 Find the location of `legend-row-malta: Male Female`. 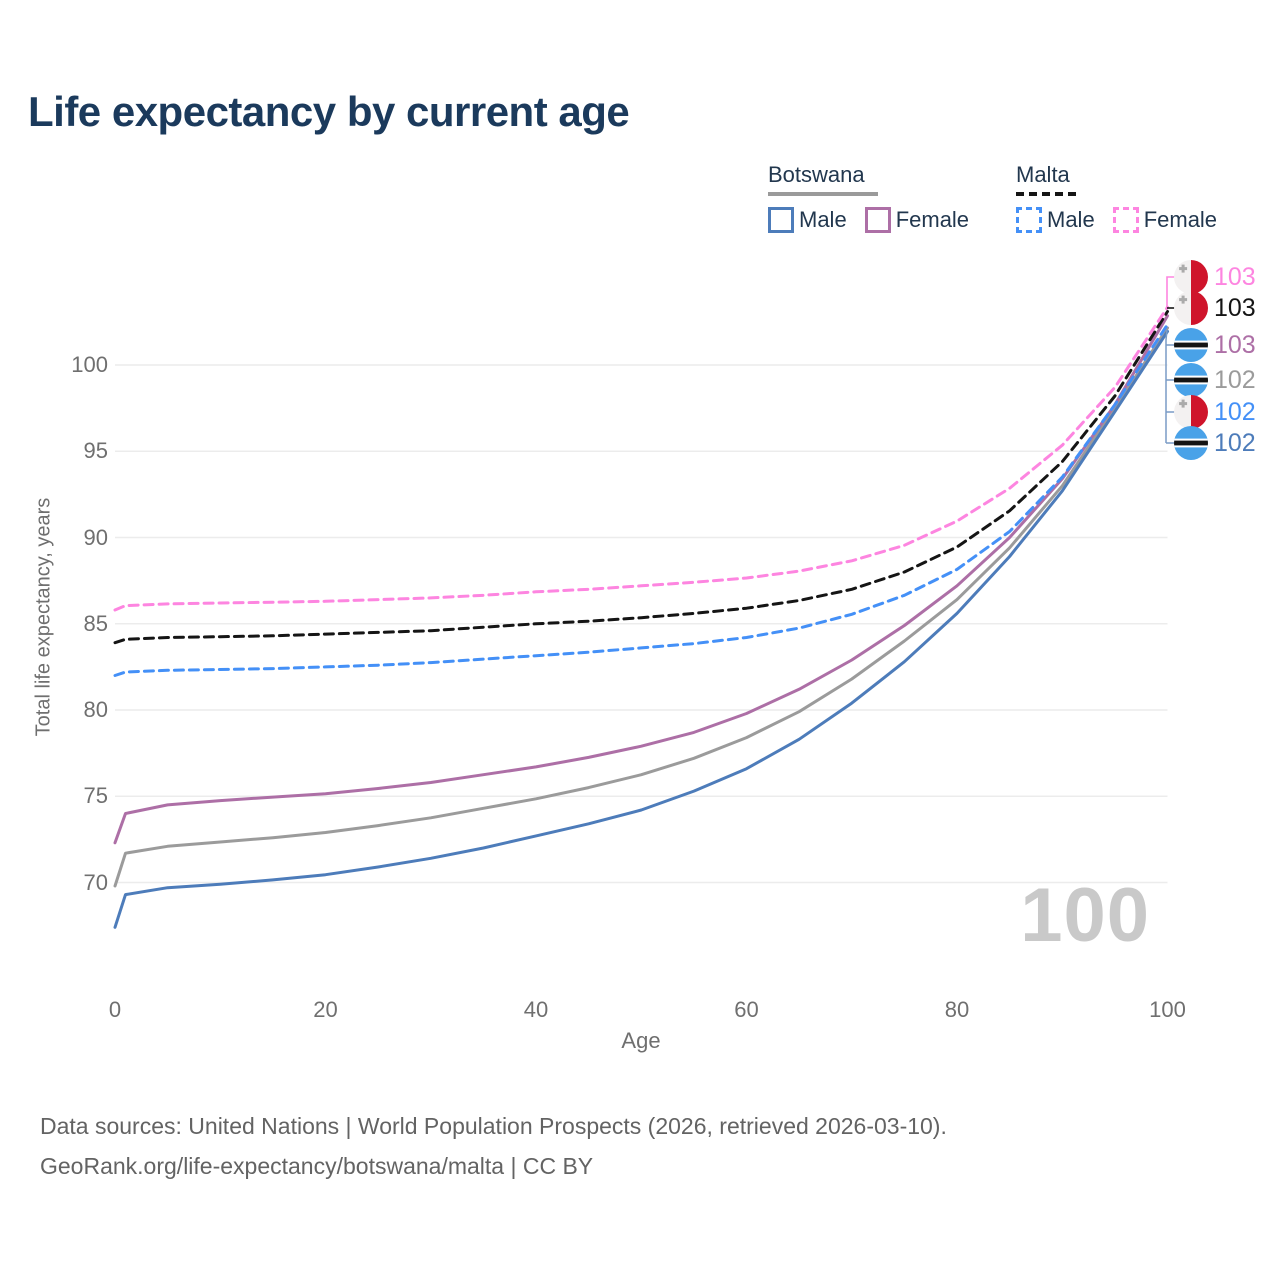

legend-row-malta: Male Female is located at coordinates (1125, 220).